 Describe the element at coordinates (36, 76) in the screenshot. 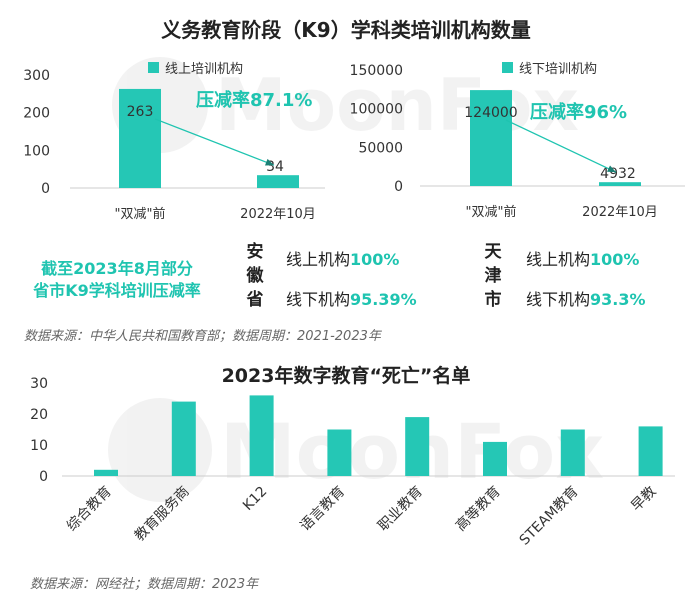

I see `y-tick-label: 300` at that location.